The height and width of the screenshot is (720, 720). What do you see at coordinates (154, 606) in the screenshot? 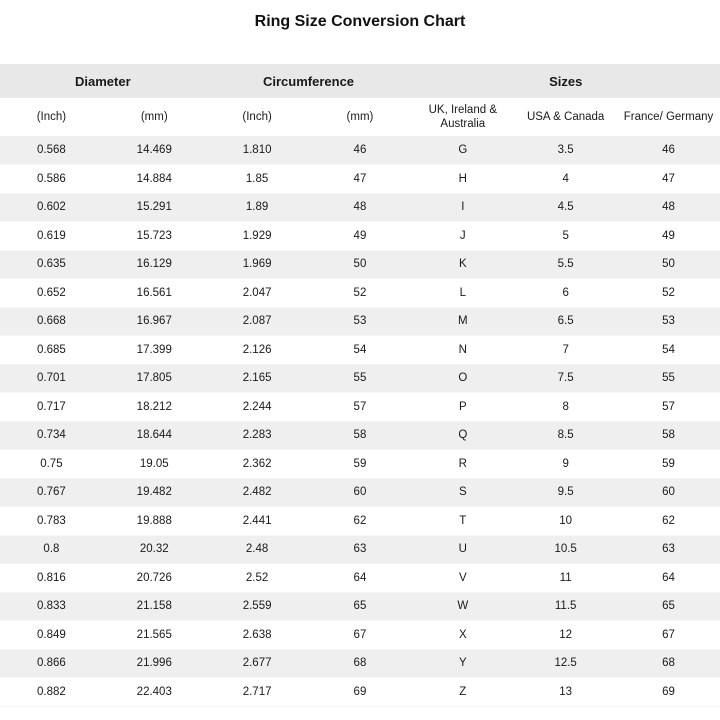
I see `cell-diameter-mm: 21.158` at bounding box center [154, 606].